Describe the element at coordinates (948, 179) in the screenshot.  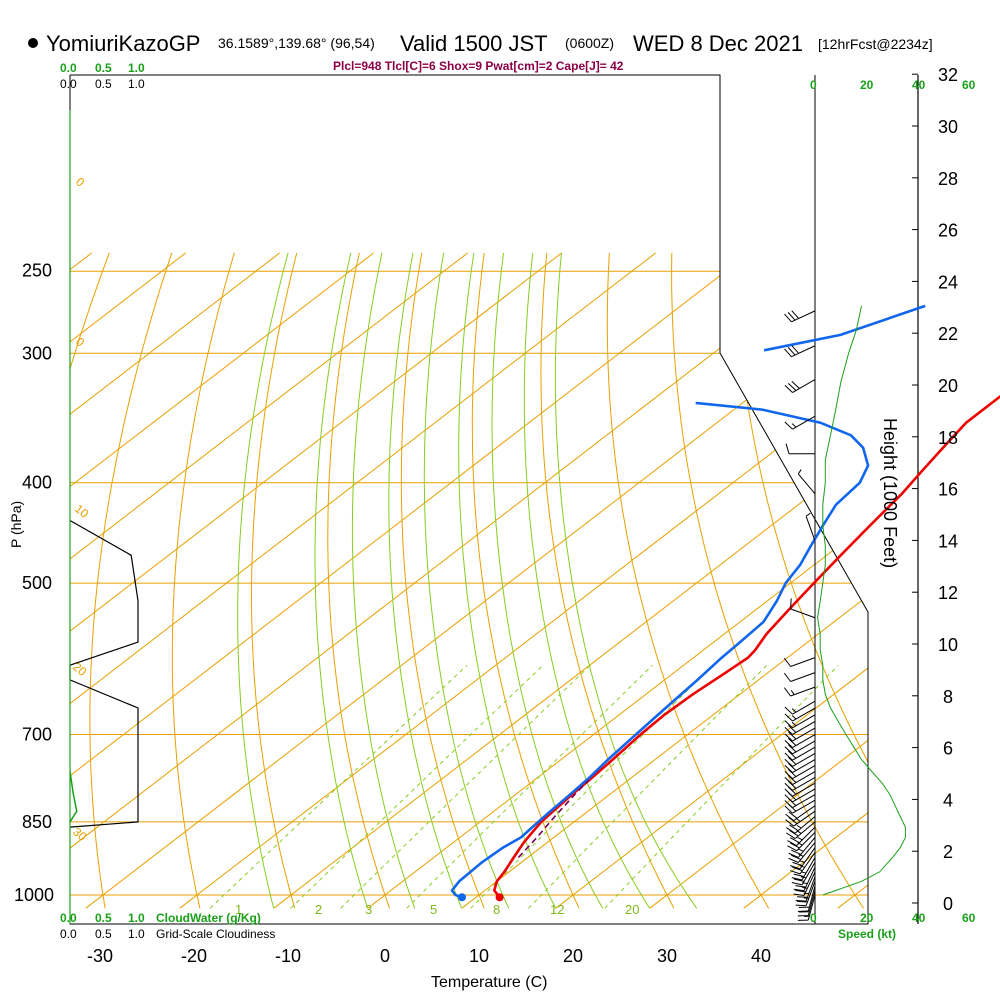
I see `height-tick-label: 28` at that location.